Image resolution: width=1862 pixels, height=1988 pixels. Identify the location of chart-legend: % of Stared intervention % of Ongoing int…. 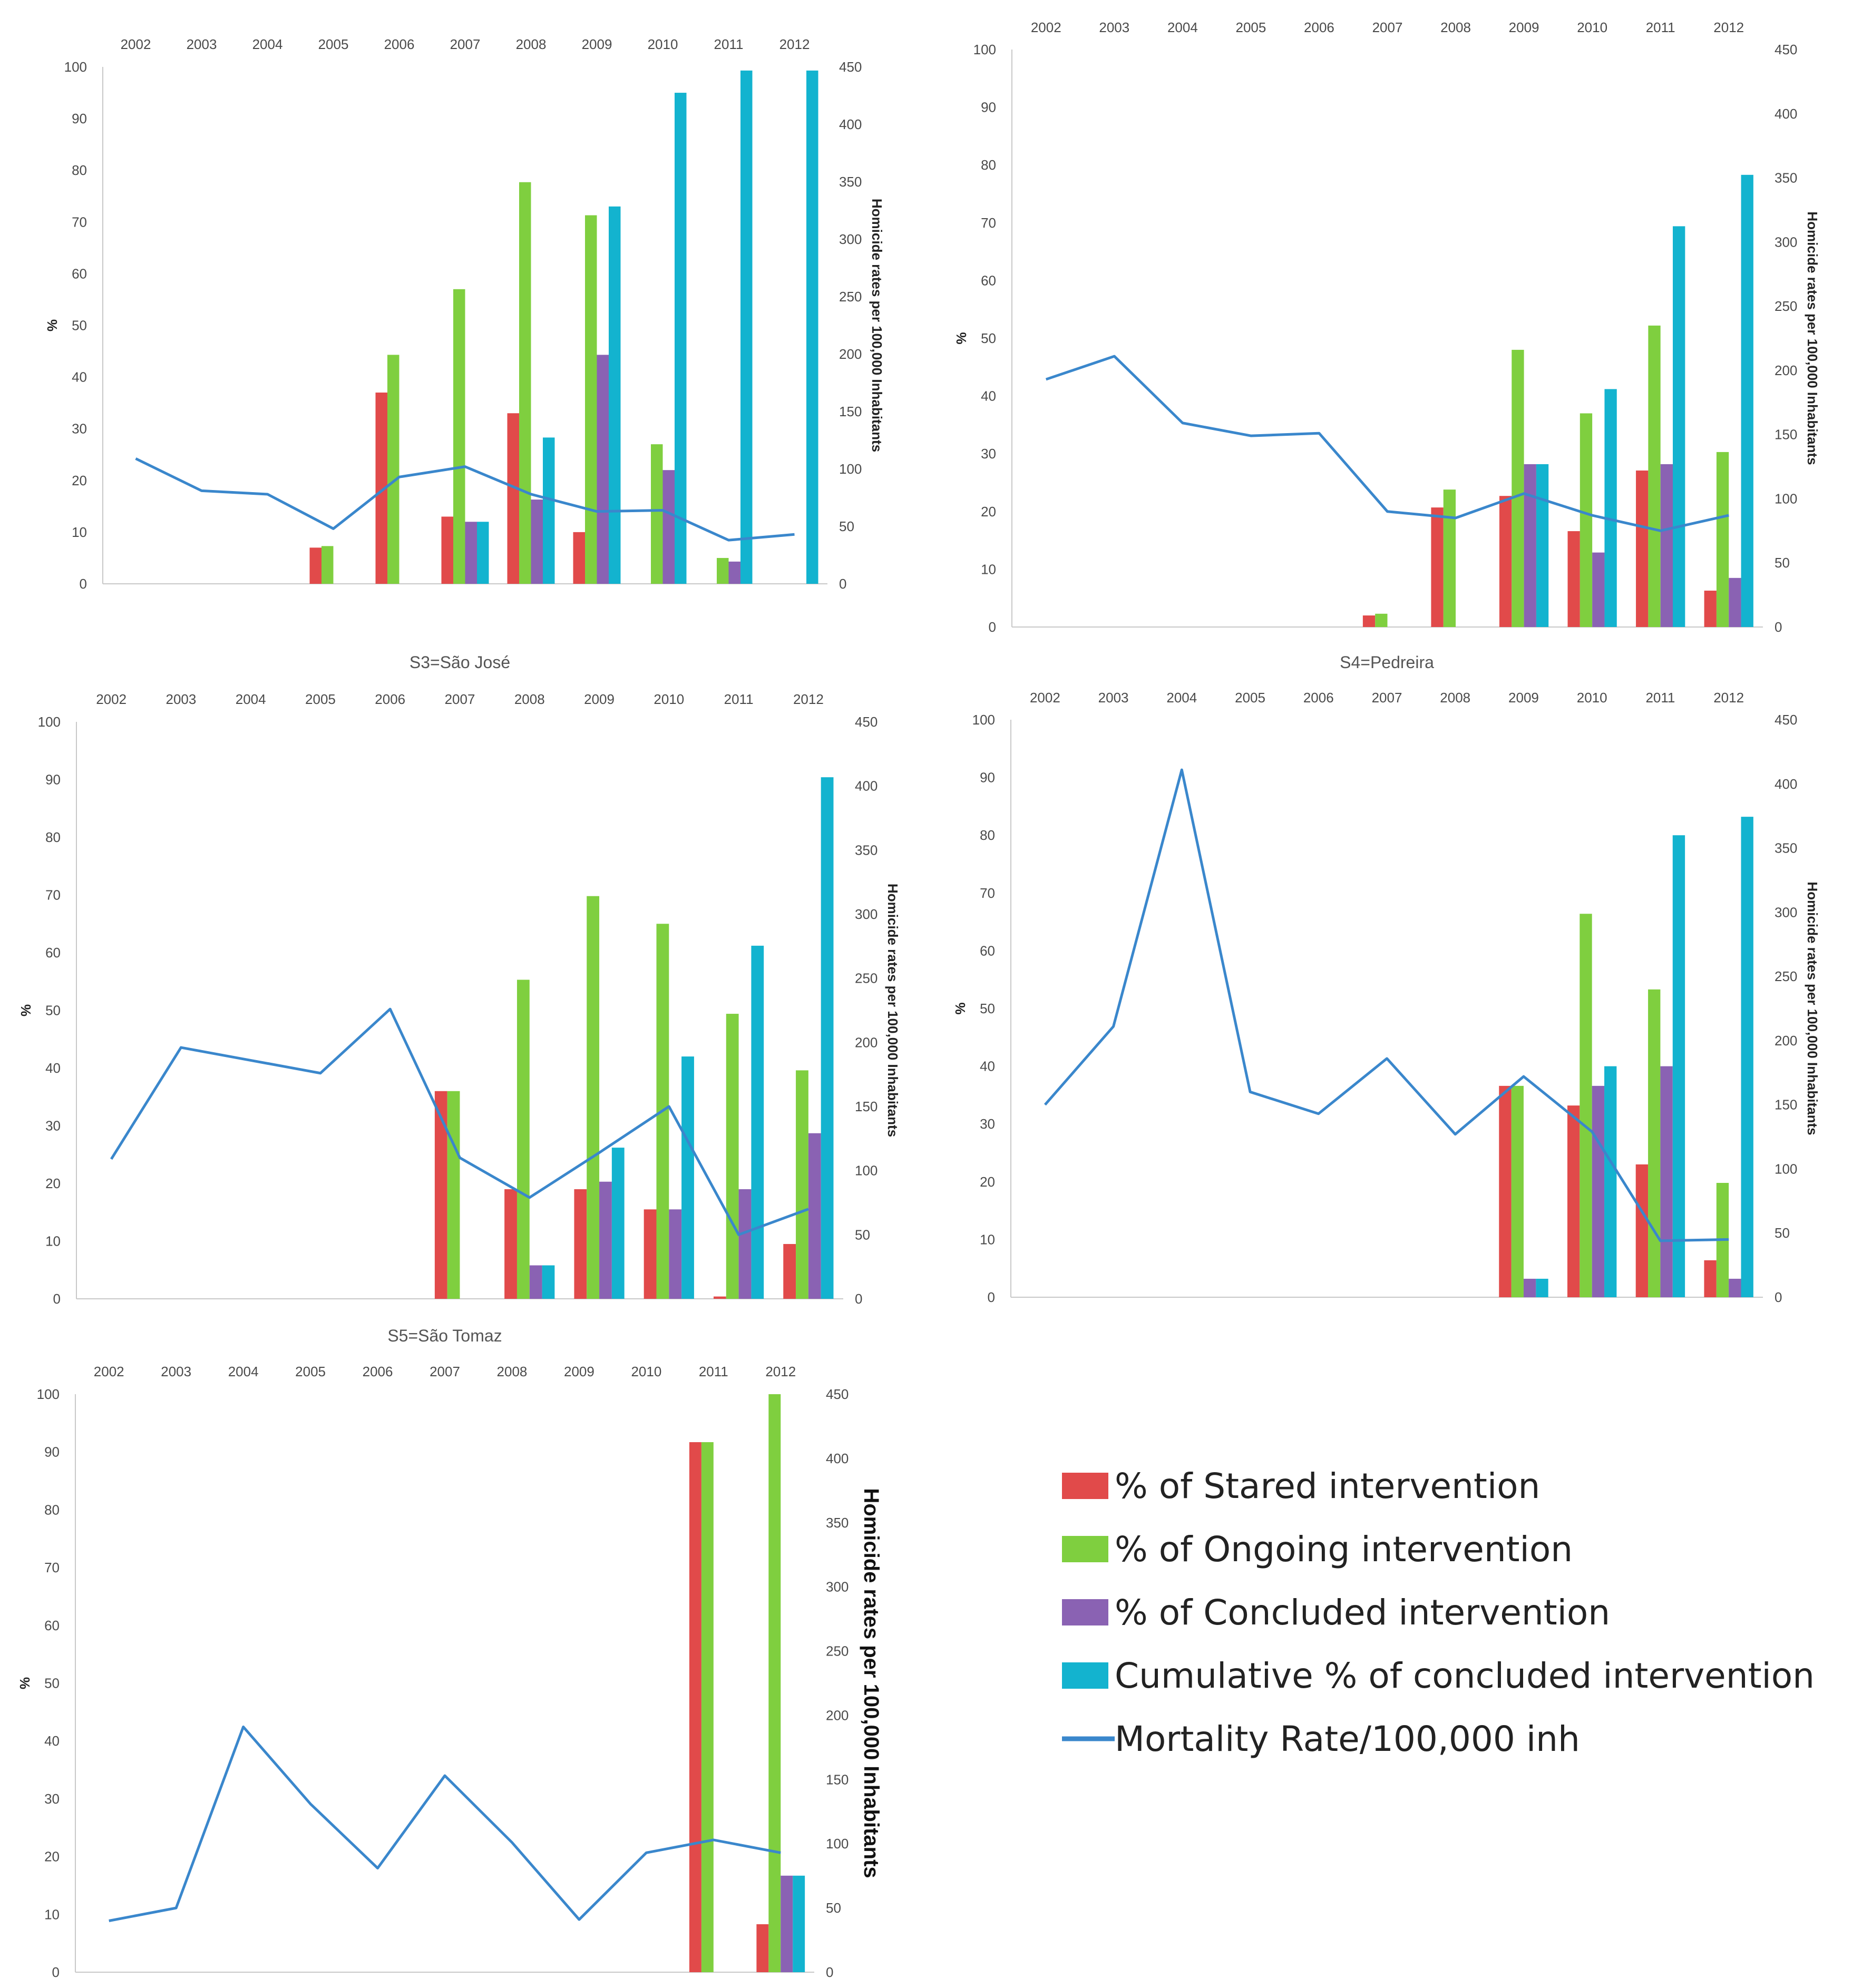
(1438, 1612).